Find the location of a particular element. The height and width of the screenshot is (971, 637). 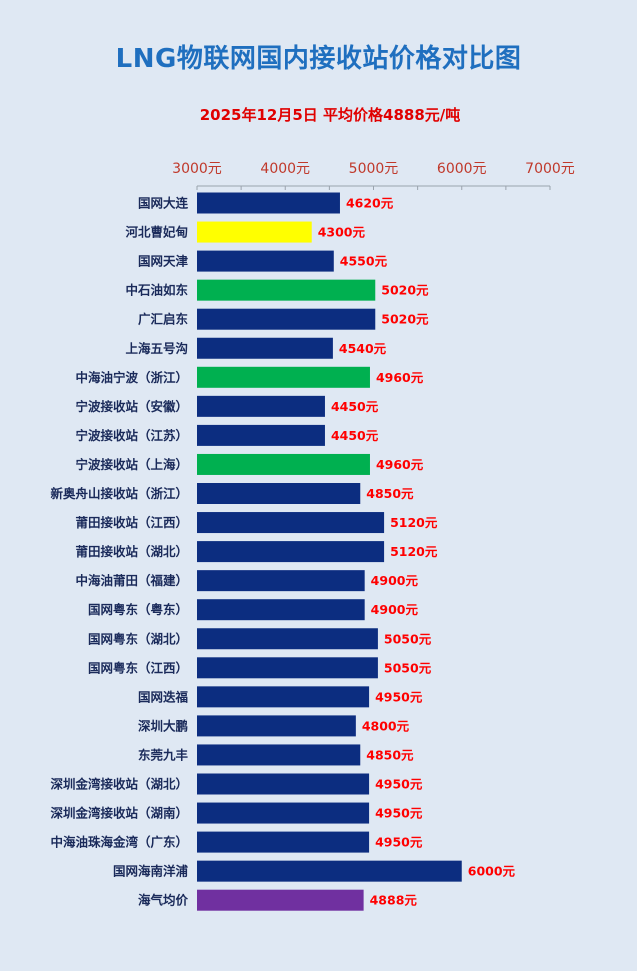

category-label: 中海油莆田（福建） is located at coordinates (131, 580).